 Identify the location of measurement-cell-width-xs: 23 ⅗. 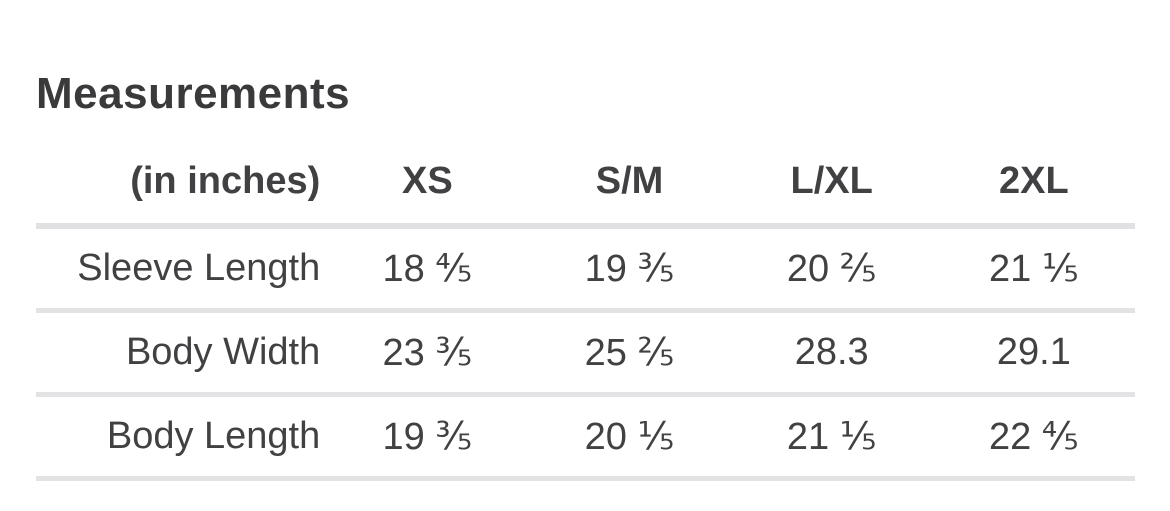
(427, 353).